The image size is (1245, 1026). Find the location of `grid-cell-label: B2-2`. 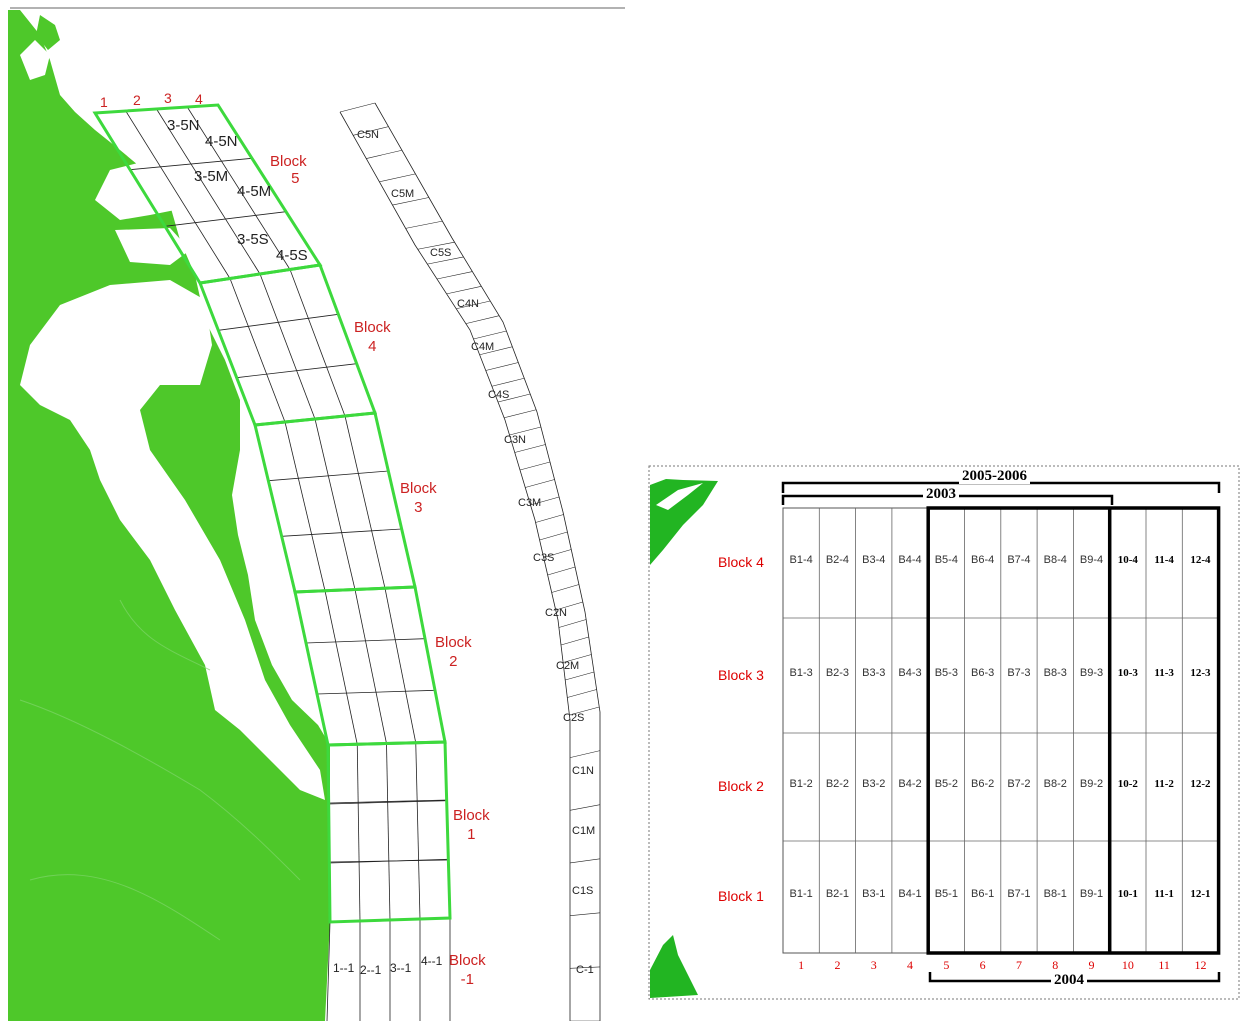

grid-cell-label: B2-2 is located at coordinates (837, 784).